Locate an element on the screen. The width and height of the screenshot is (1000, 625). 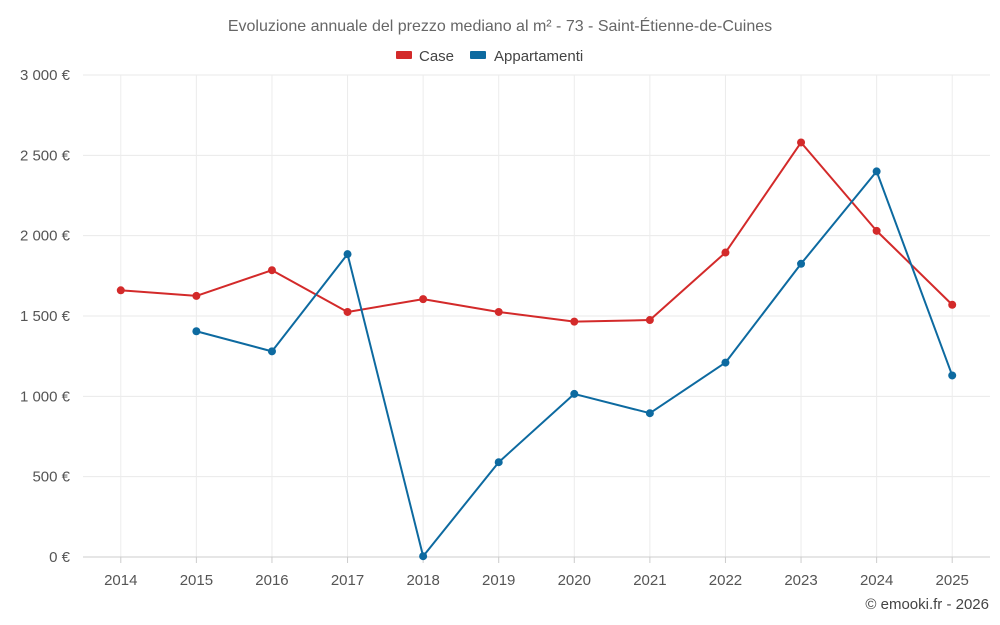
y-tick-label: 3 000 € is located at coordinates (45, 75).